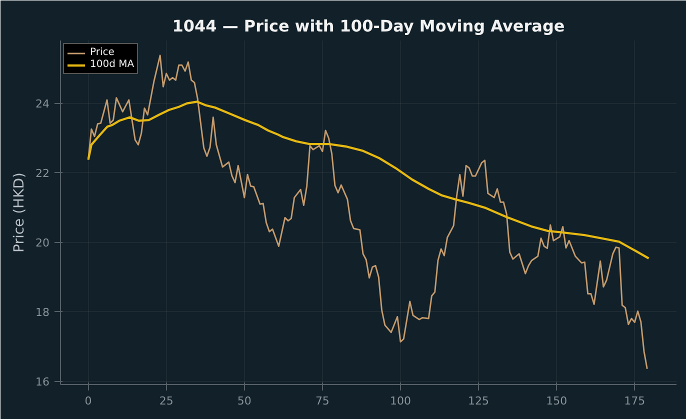  What do you see at coordinates (43, 382) in the screenshot?
I see `y-tick-label: 16` at bounding box center [43, 382].